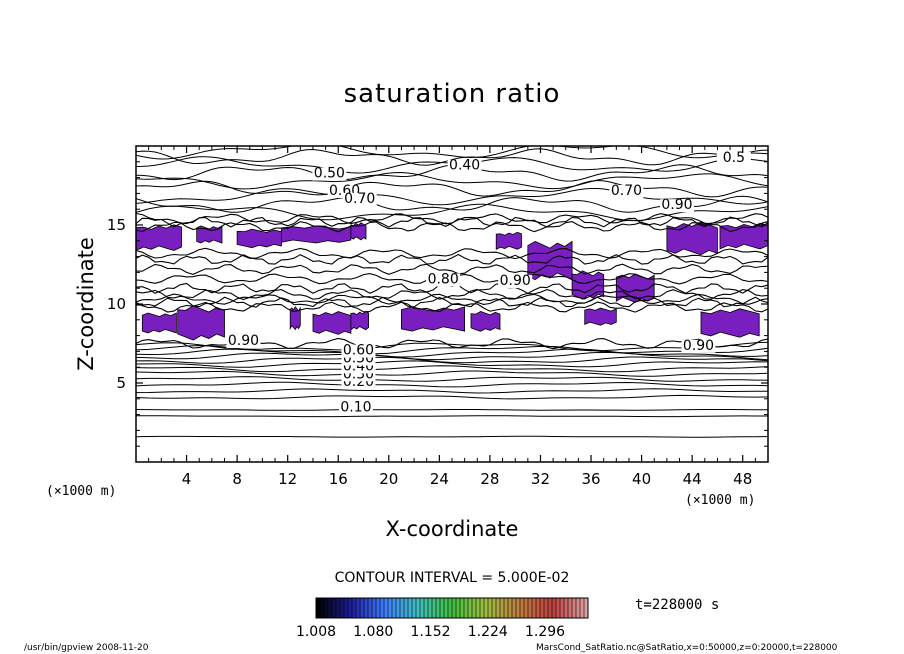 The height and width of the screenshot is (654, 904). I want to click on x-tick-label: 4, so click(187, 479).